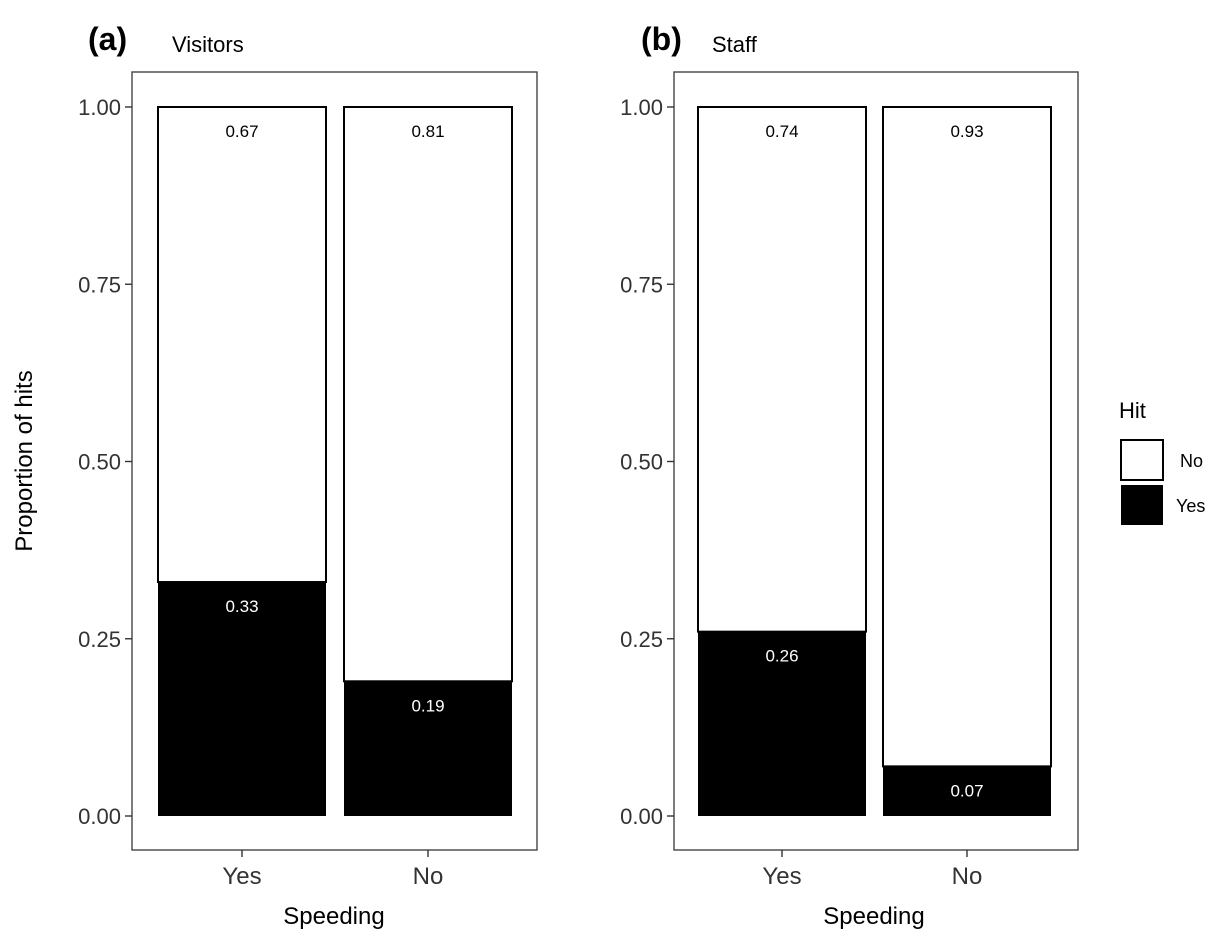 The image size is (1226, 932). What do you see at coordinates (24, 460) in the screenshot?
I see `y-axis-title: Proportion of hits` at bounding box center [24, 460].